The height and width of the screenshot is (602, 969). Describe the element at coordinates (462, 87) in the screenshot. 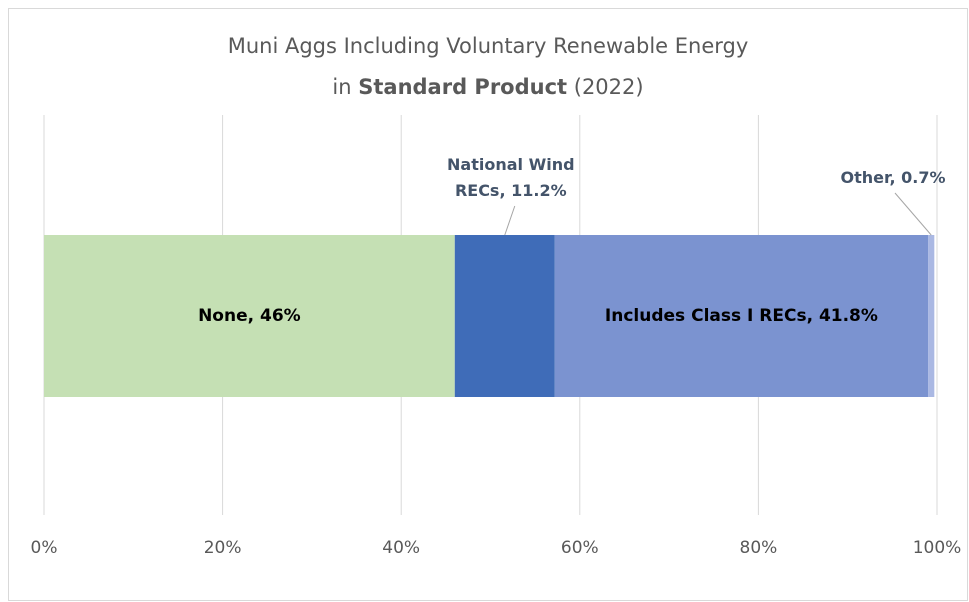

I see `title-part: Standard Product` at that location.